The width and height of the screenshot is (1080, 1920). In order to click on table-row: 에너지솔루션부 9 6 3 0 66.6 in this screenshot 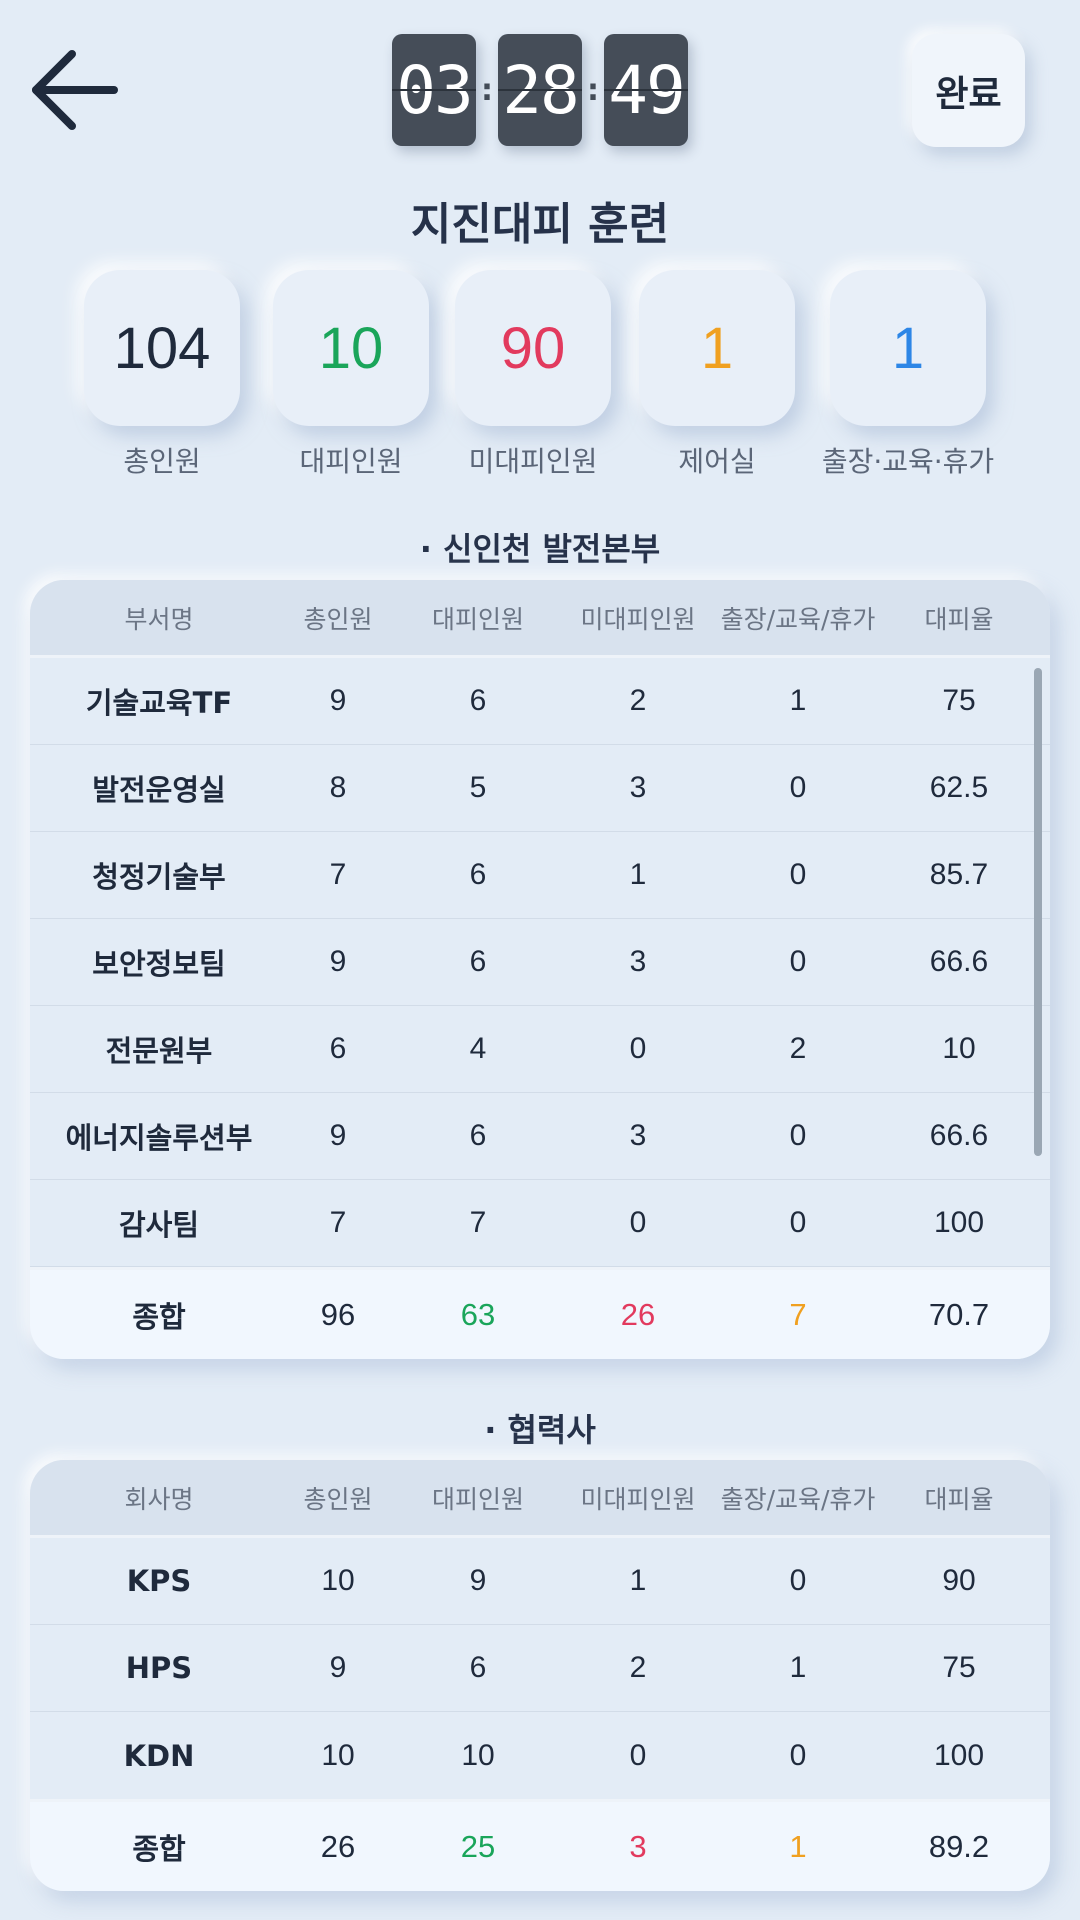, I will do `click(540, 1136)`.